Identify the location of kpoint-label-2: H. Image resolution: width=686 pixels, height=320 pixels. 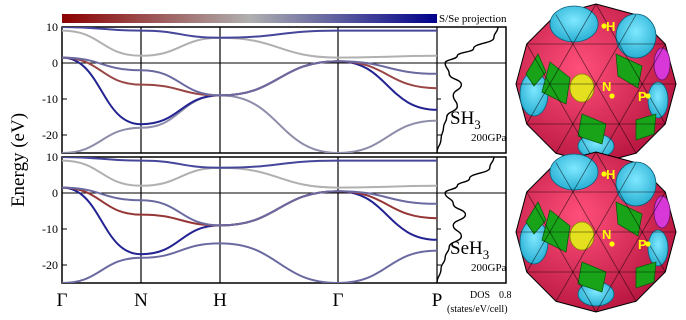
(220, 300).